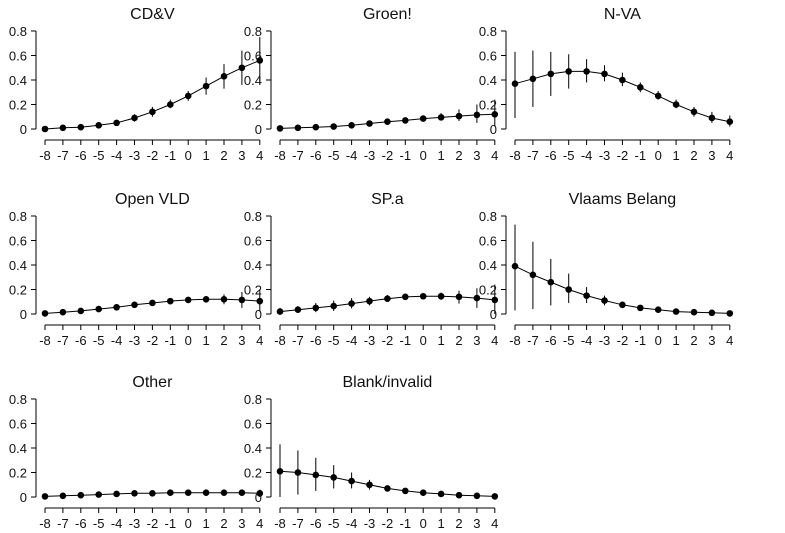 The width and height of the screenshot is (785, 533). What do you see at coordinates (658, 155) in the screenshot?
I see `x-tick-label: 0` at bounding box center [658, 155].